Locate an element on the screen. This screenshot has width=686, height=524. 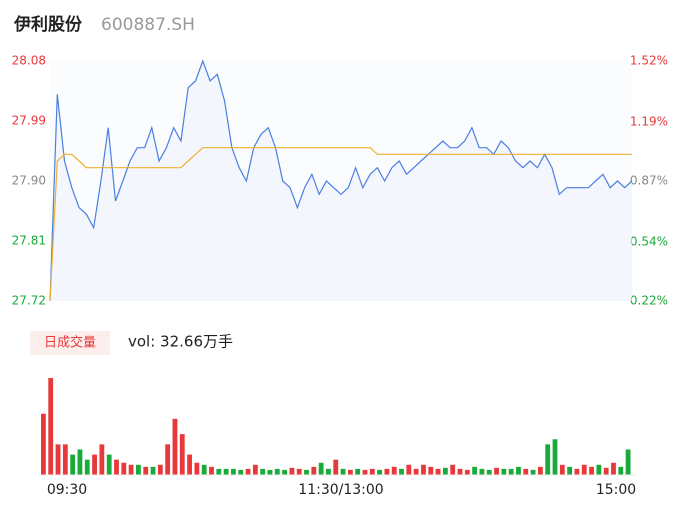
y-tick-label: 27.81 is located at coordinates (29, 241).